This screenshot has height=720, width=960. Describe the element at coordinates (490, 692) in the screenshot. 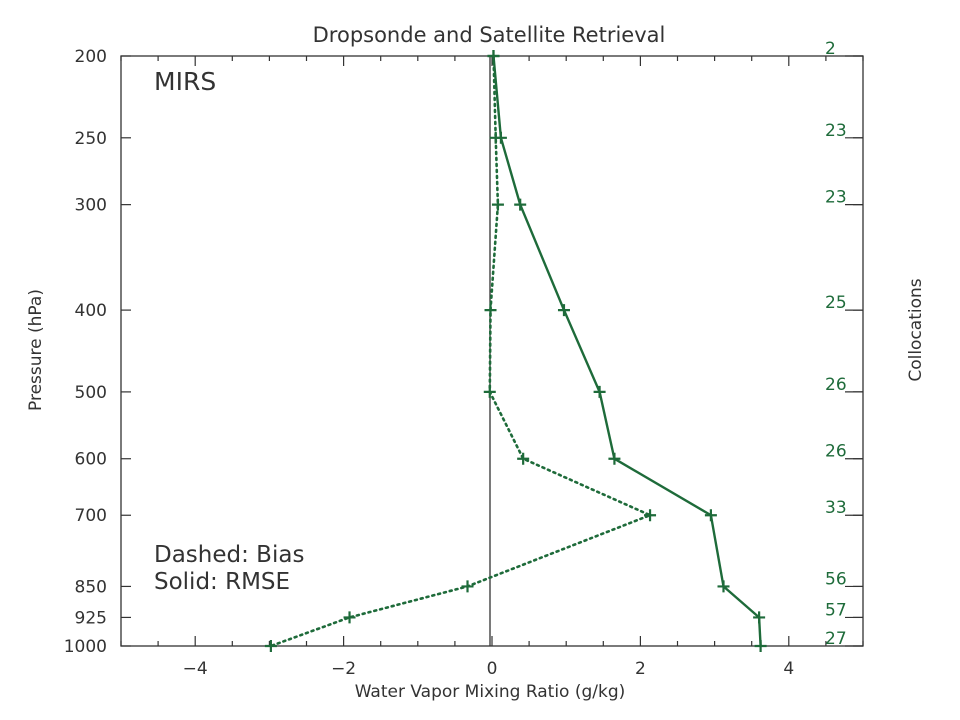

I see `x-axis-label: Water Vapor Mixing Ratio (g/kg)` at that location.